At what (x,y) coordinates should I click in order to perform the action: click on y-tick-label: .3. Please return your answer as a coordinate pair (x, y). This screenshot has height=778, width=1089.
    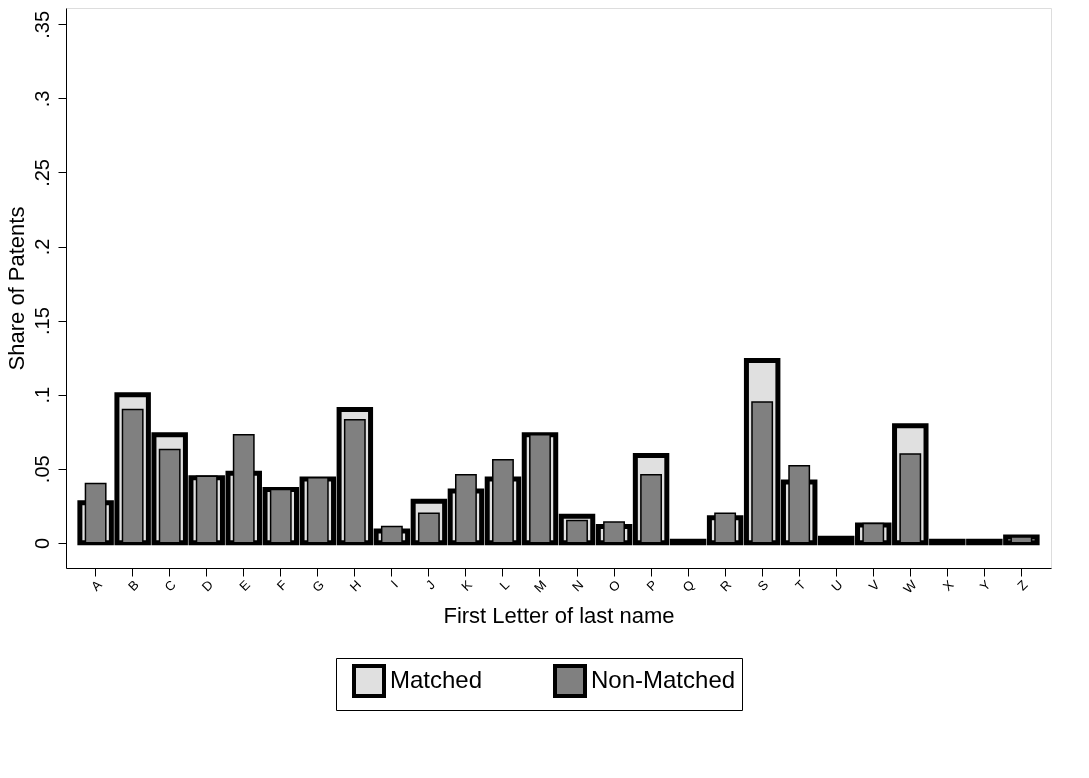
    Looking at the image, I should click on (41, 99).